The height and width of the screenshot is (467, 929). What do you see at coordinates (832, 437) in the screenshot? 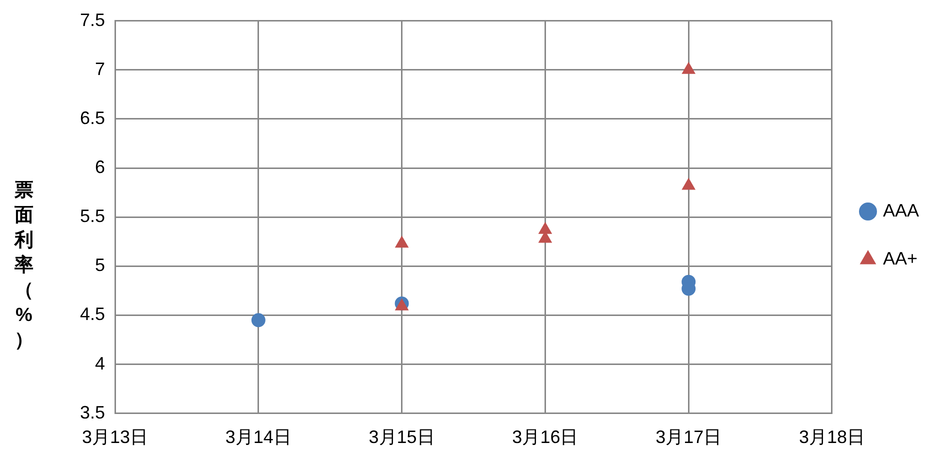
I see `x-tick-label: 3月18日` at bounding box center [832, 437].